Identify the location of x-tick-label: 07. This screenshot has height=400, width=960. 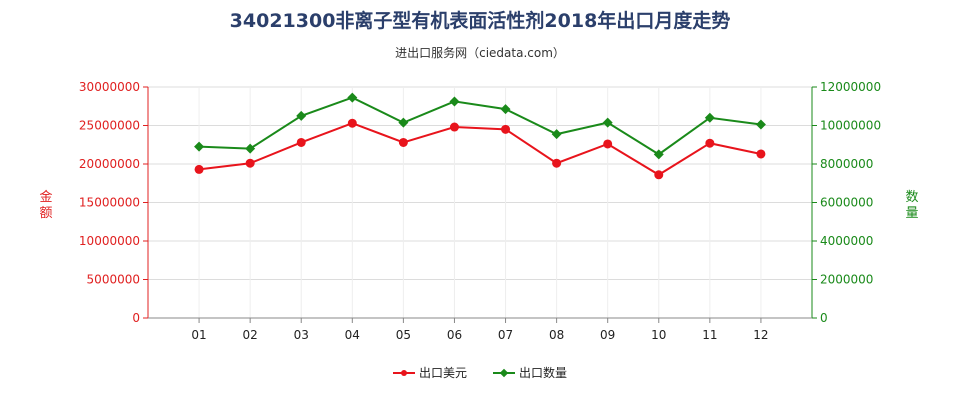
(505, 335).